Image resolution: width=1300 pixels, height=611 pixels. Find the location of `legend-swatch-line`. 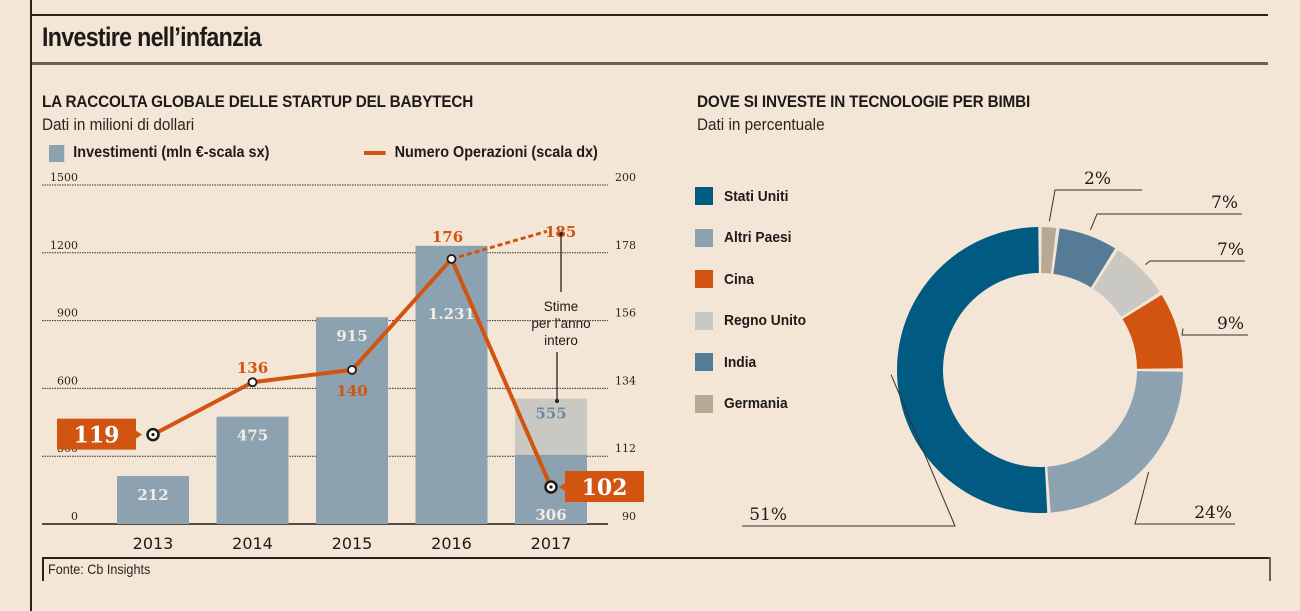

legend-swatch-line is located at coordinates (375, 153).